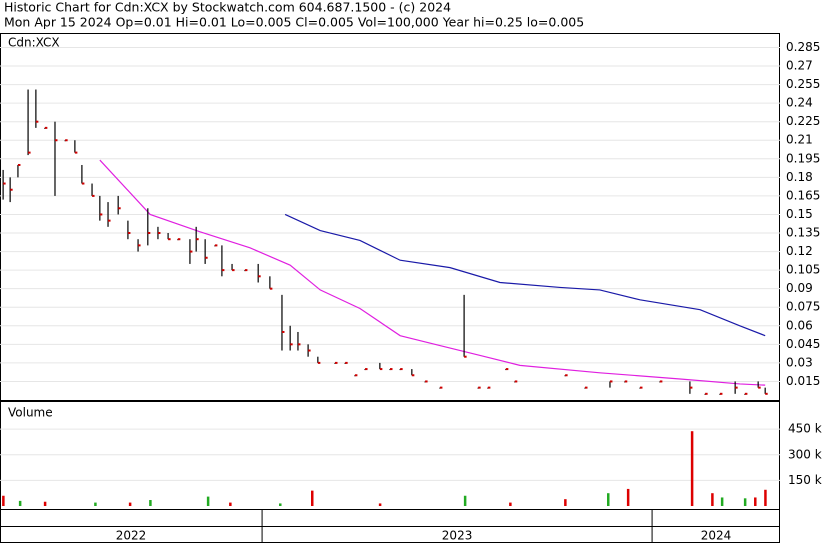  I want to click on y-tick-label: 0.15, so click(799, 214).